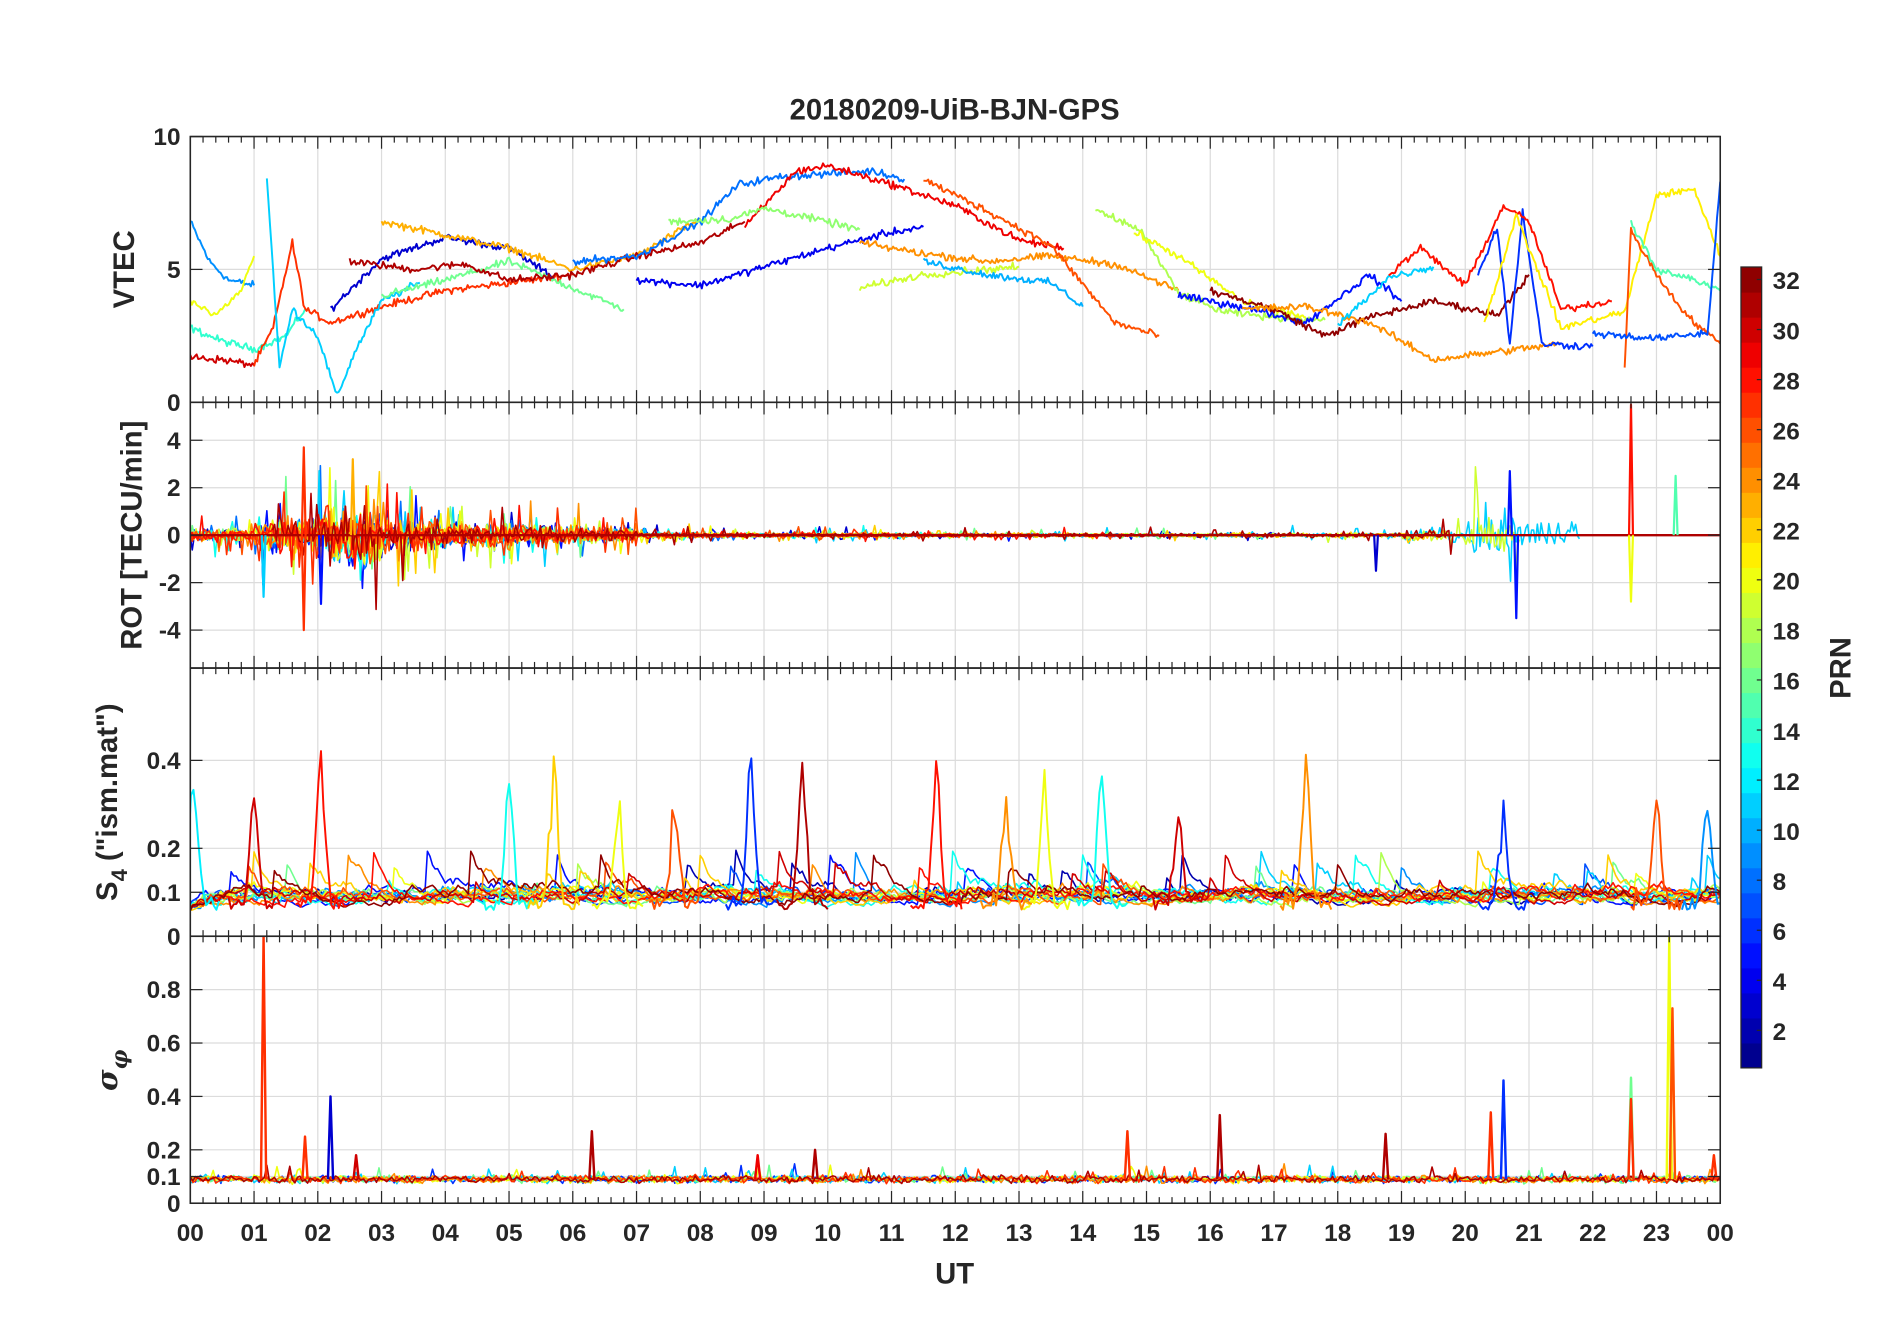 The height and width of the screenshot is (1330, 1902). Describe the element at coordinates (174, 270) in the screenshot. I see `vtec-y-tick-label: 5` at that location.